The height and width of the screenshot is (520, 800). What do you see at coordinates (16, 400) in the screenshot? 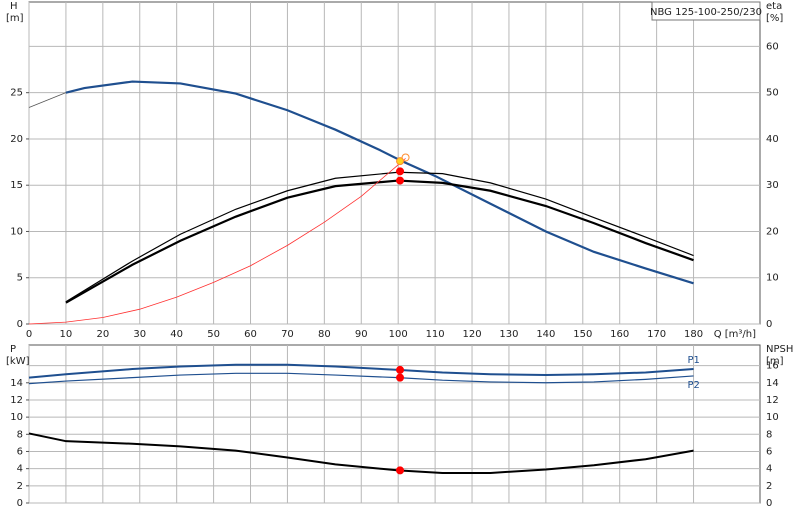
I see `y-tick-label: 12` at bounding box center [16, 400].